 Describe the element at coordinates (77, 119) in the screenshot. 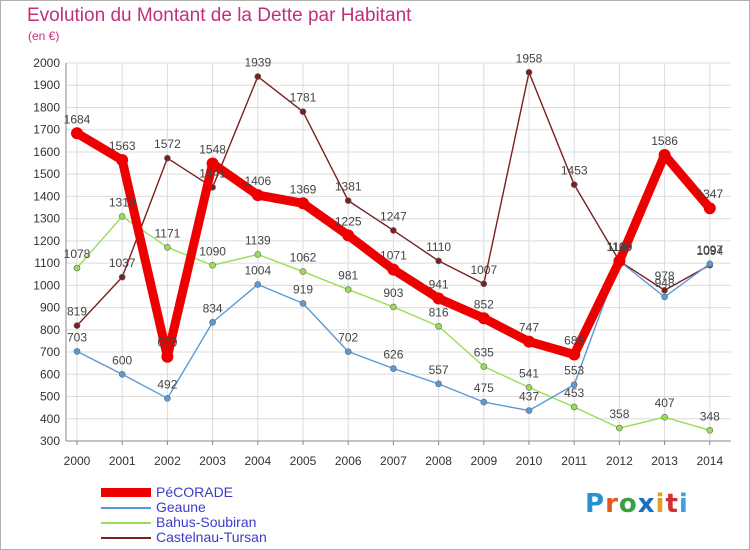

I see `data-label: 1684` at that location.